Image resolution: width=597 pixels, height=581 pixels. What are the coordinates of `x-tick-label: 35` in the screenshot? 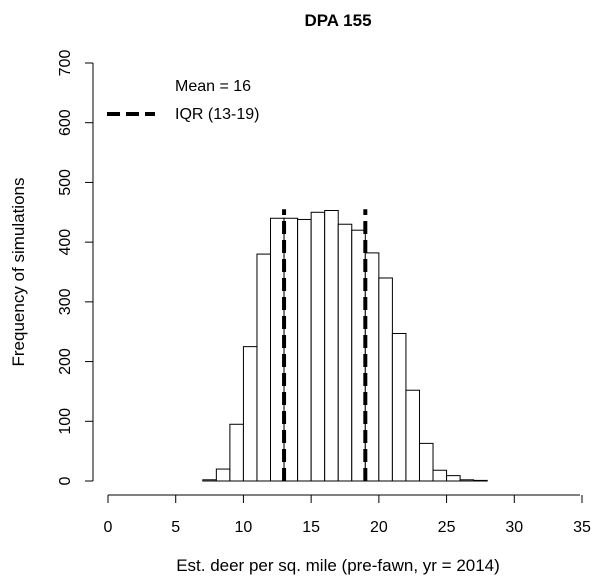 It's located at (582, 527).